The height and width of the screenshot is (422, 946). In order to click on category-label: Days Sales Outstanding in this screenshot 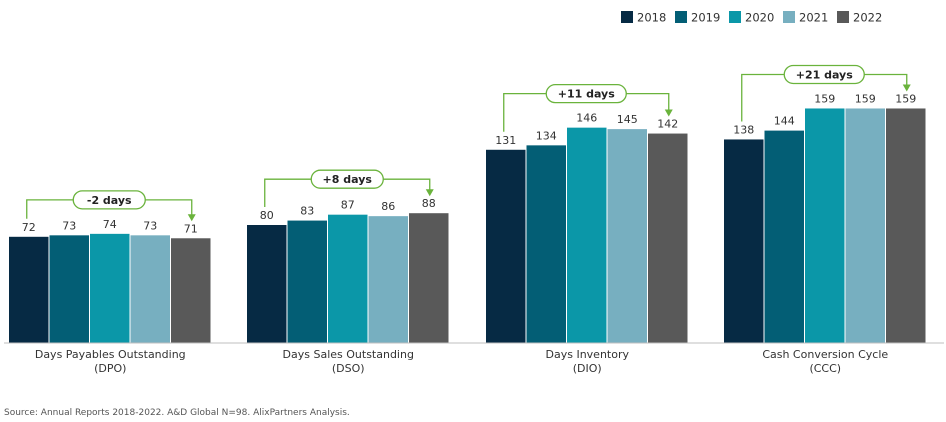, I will do `click(348, 354)`.